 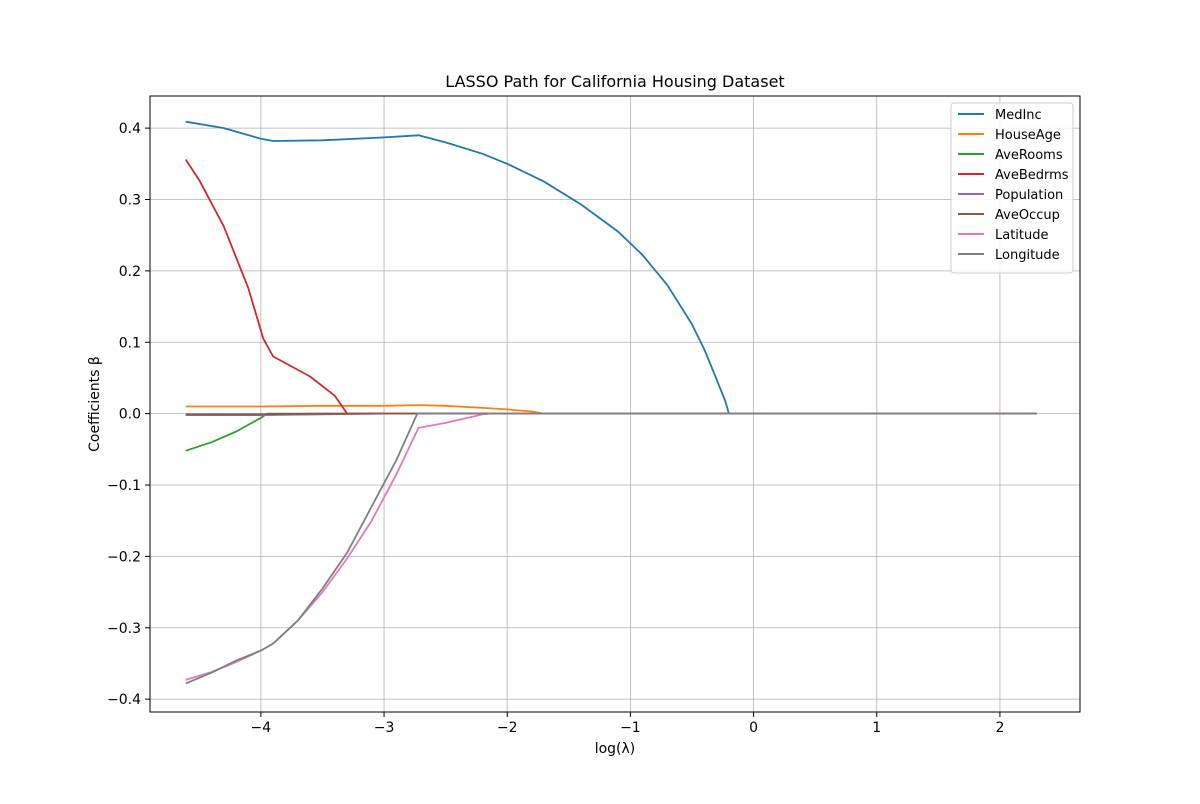 What do you see at coordinates (1032, 175) in the screenshot?
I see `legend-label-avebedrms: AveBedrms` at bounding box center [1032, 175].